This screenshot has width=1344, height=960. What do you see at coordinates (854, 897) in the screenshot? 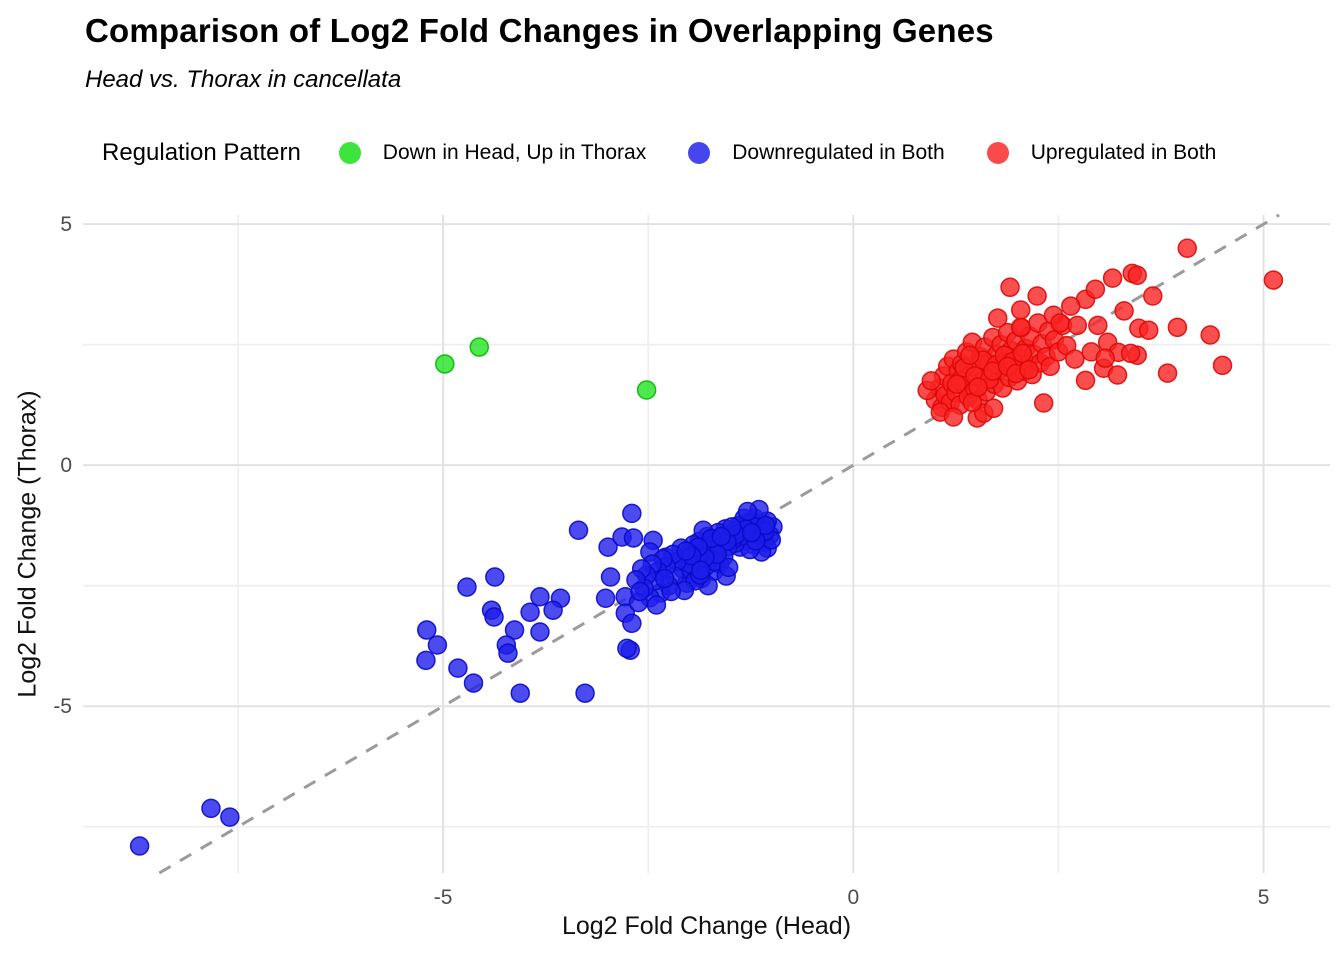
I see `x-tick-label: 0` at bounding box center [854, 897].